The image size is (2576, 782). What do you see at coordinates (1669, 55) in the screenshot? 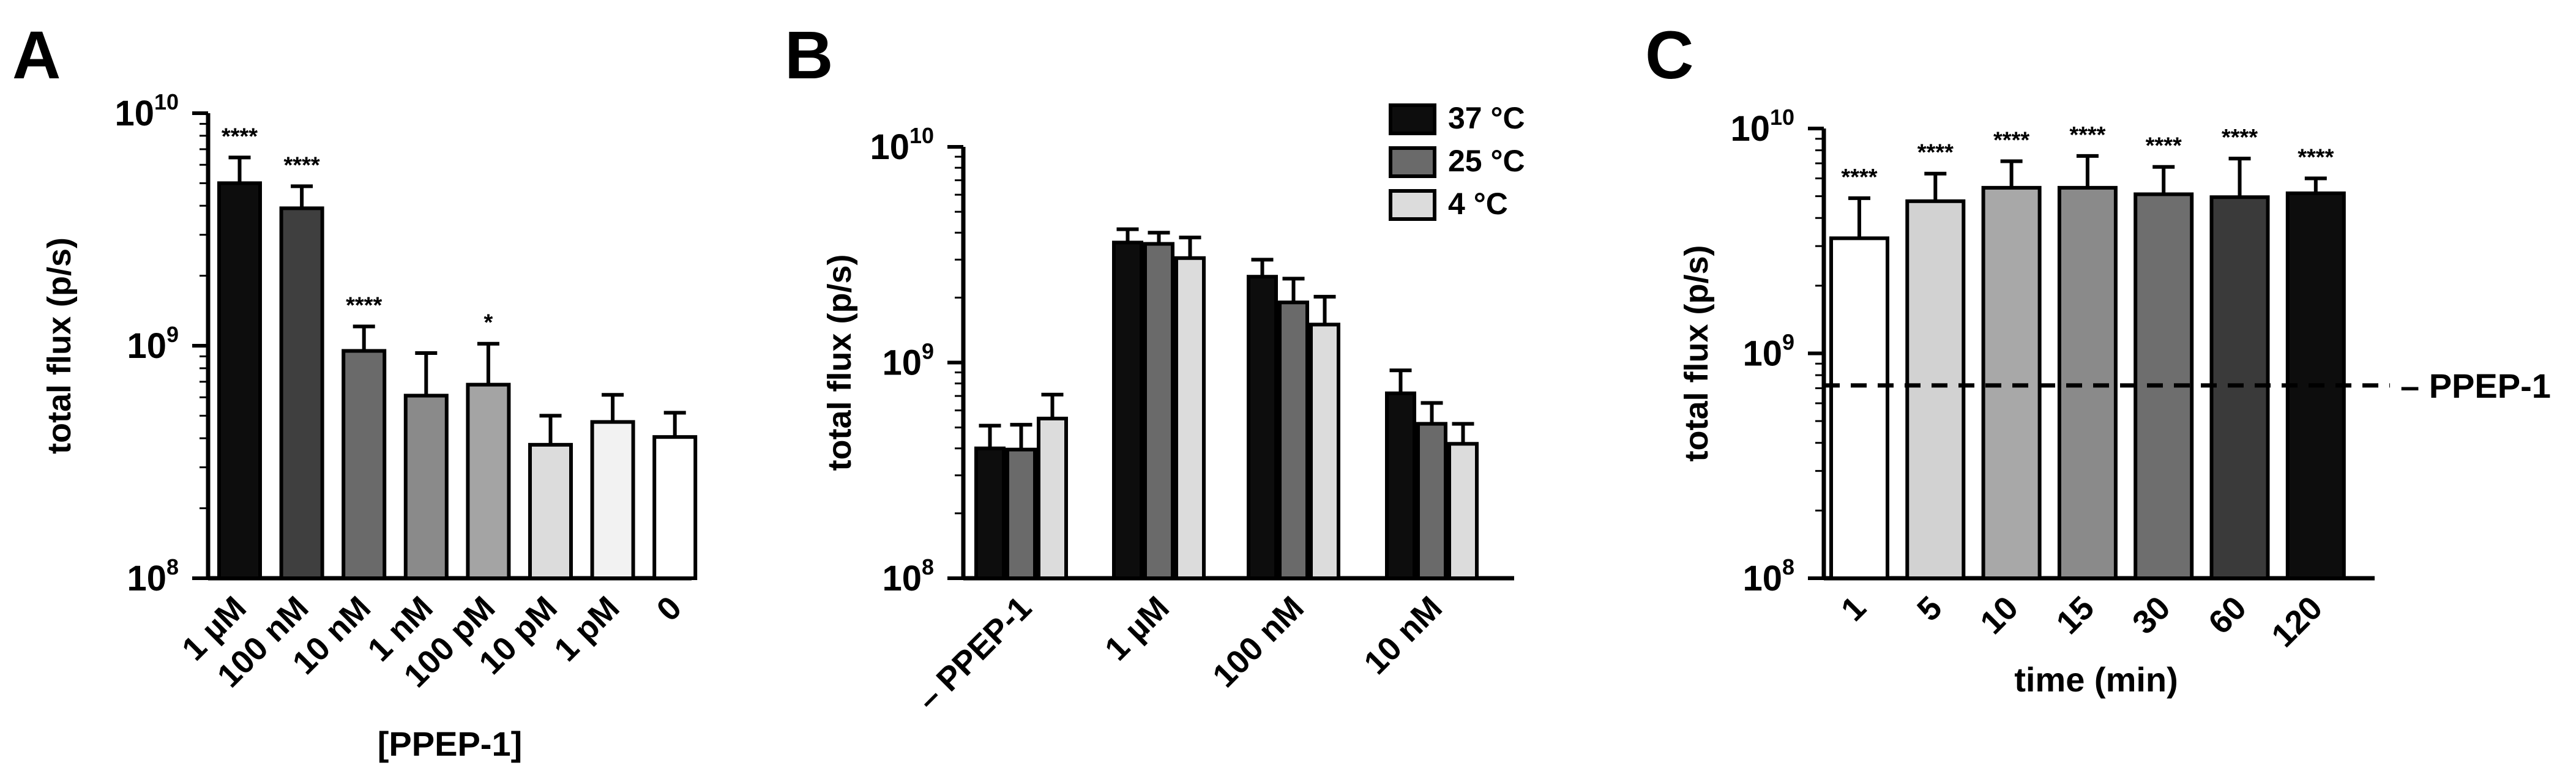
I see `panel-letter-c: C` at bounding box center [1669, 55].